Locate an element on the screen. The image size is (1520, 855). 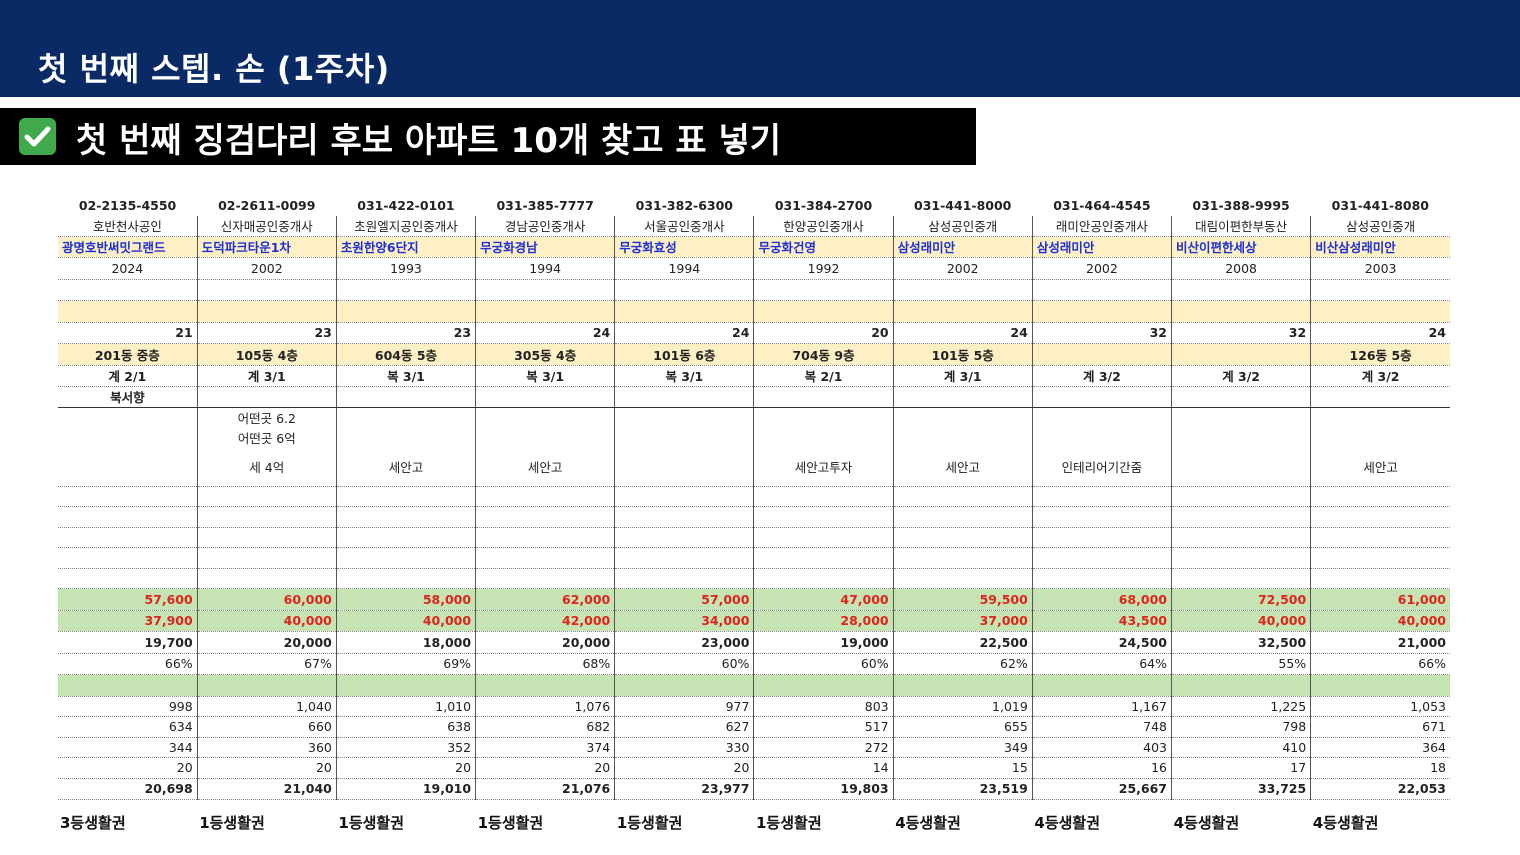
cell: 682 is located at coordinates (545, 727).